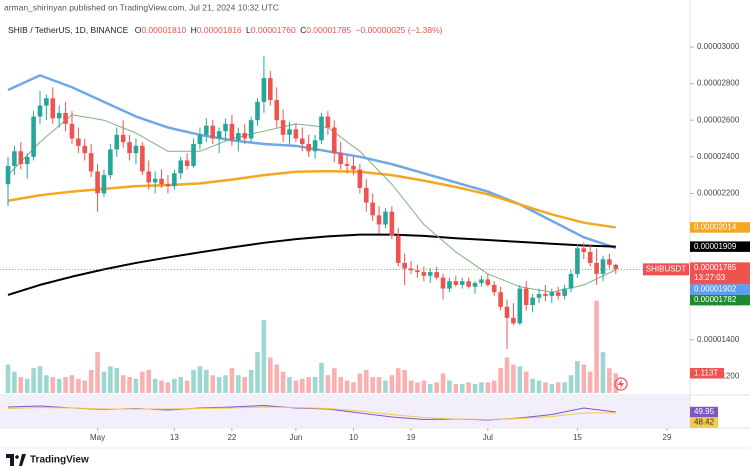 The height and width of the screenshot is (471, 750). I want to click on price-label: 0.00001782, so click(715, 299).